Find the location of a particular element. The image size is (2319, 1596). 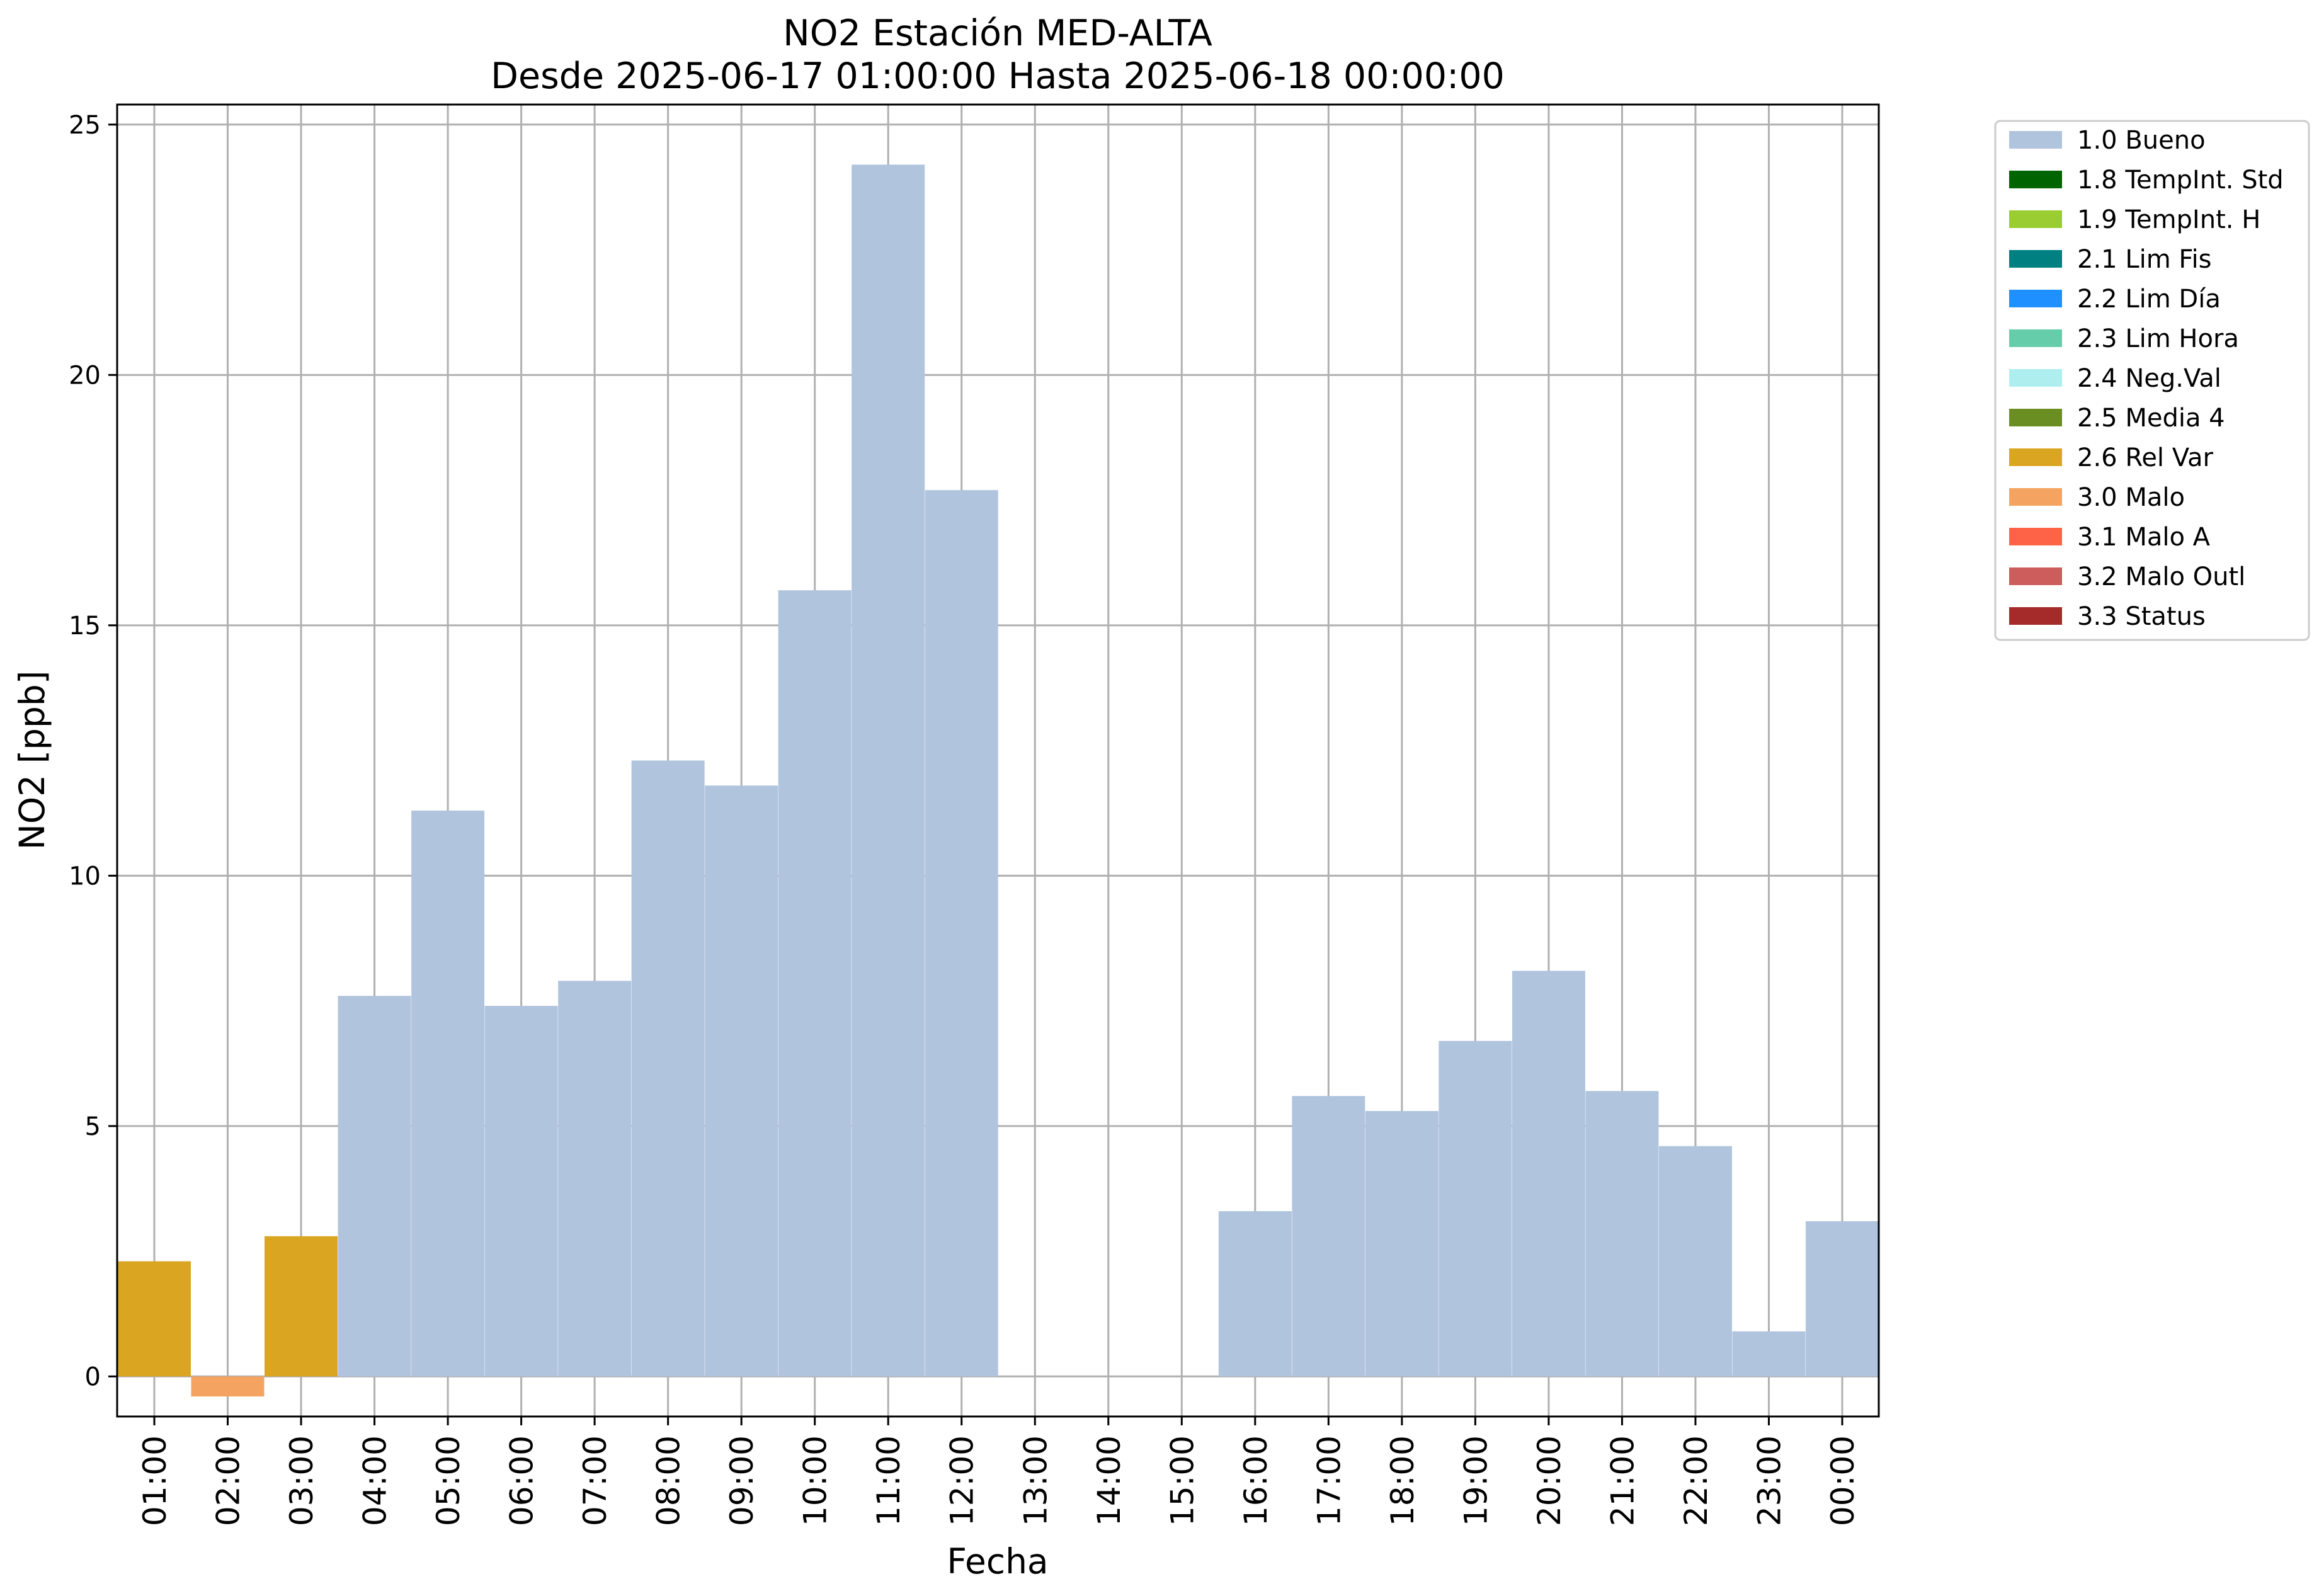

x-tick-label: 23:00 is located at coordinates (1769, 1480).